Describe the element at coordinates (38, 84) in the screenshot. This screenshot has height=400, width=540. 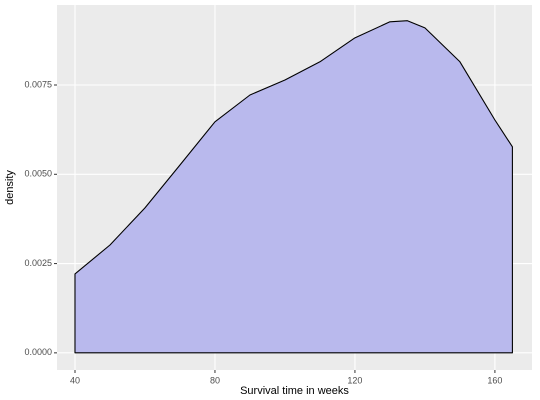
I see `y-tick-label: 0.0075` at that location.